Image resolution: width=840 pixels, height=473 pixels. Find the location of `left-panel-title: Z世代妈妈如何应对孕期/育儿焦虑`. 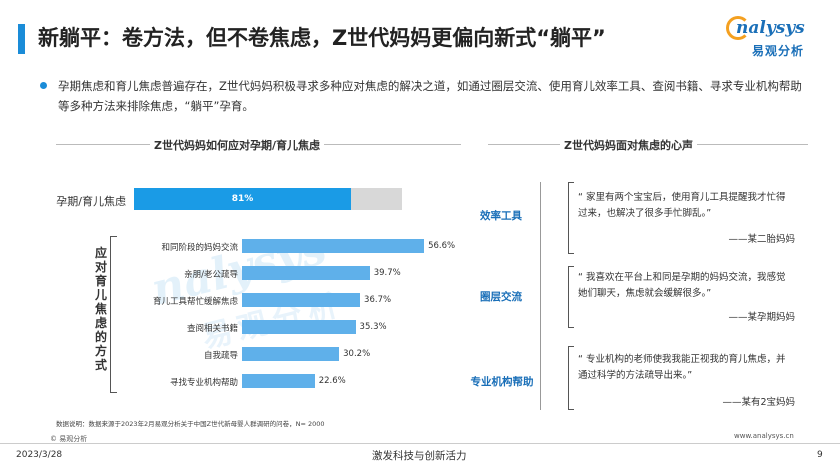

left-panel-title: Z世代妈妈如何应对孕期/育儿焦虑 is located at coordinates (237, 145).